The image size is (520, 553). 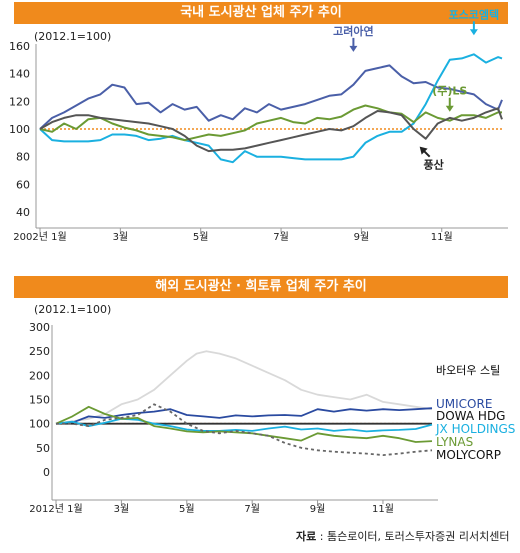 What do you see at coordinates (468, 455) in the screenshot?
I see `legend-label: MOLYCORP` at bounding box center [468, 455].